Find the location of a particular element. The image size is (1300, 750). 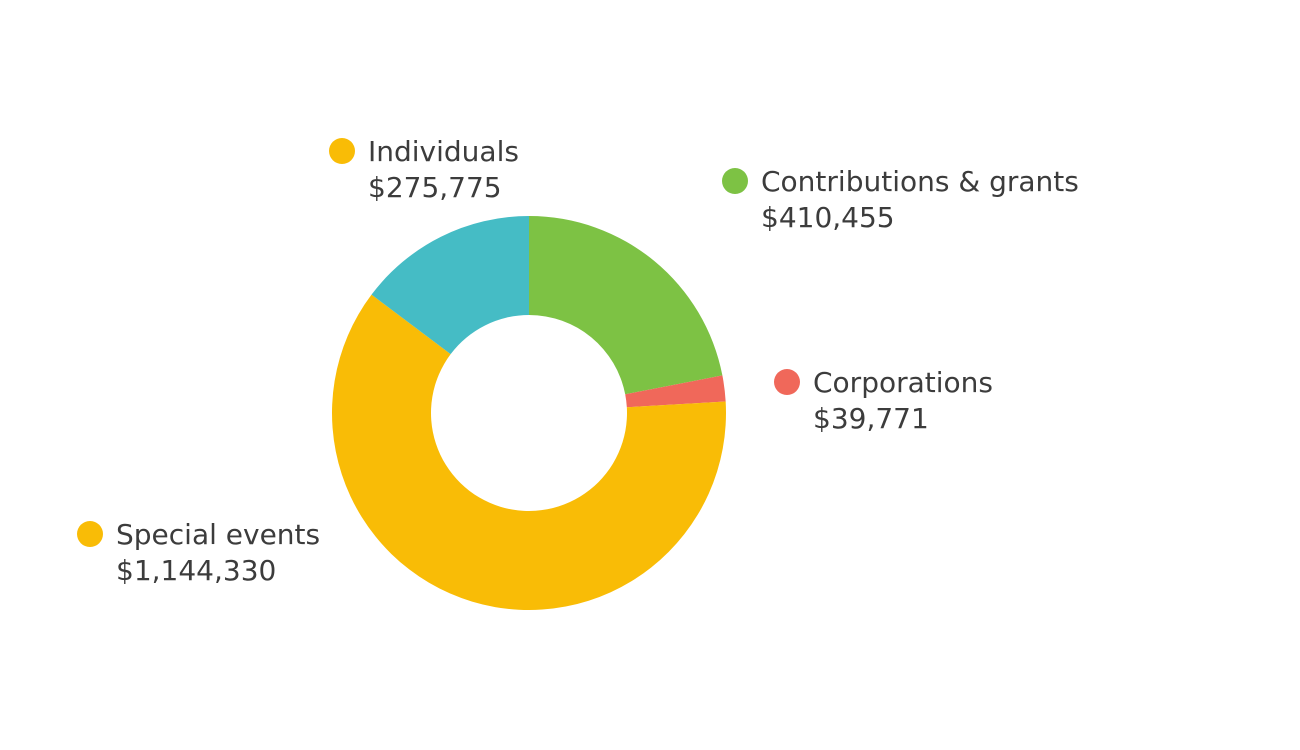

legend-dot-corporations is located at coordinates (787, 382).